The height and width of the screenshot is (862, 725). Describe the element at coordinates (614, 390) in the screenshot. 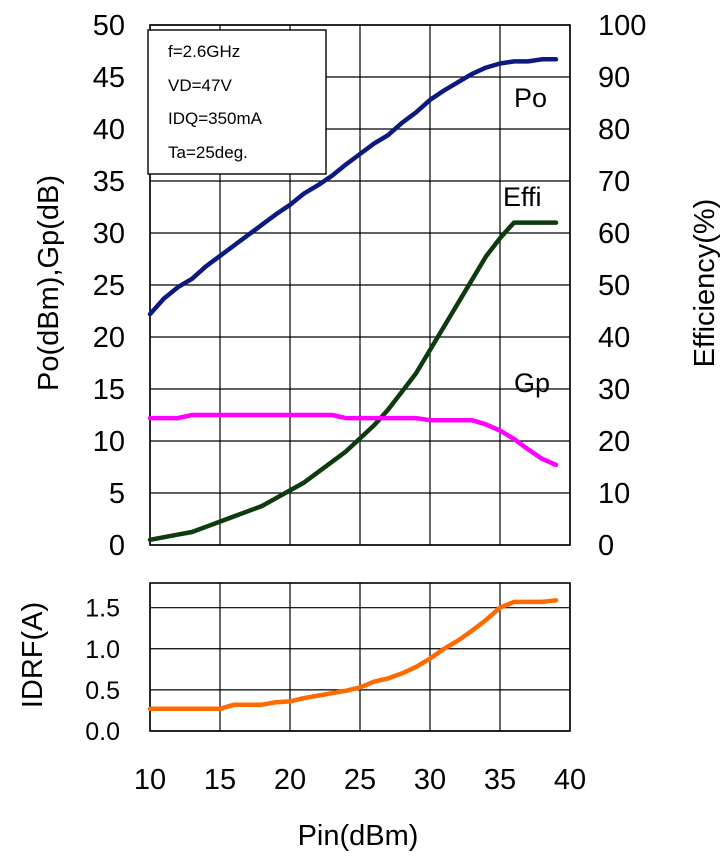

I see `y-tick-label-right: 30` at that location.